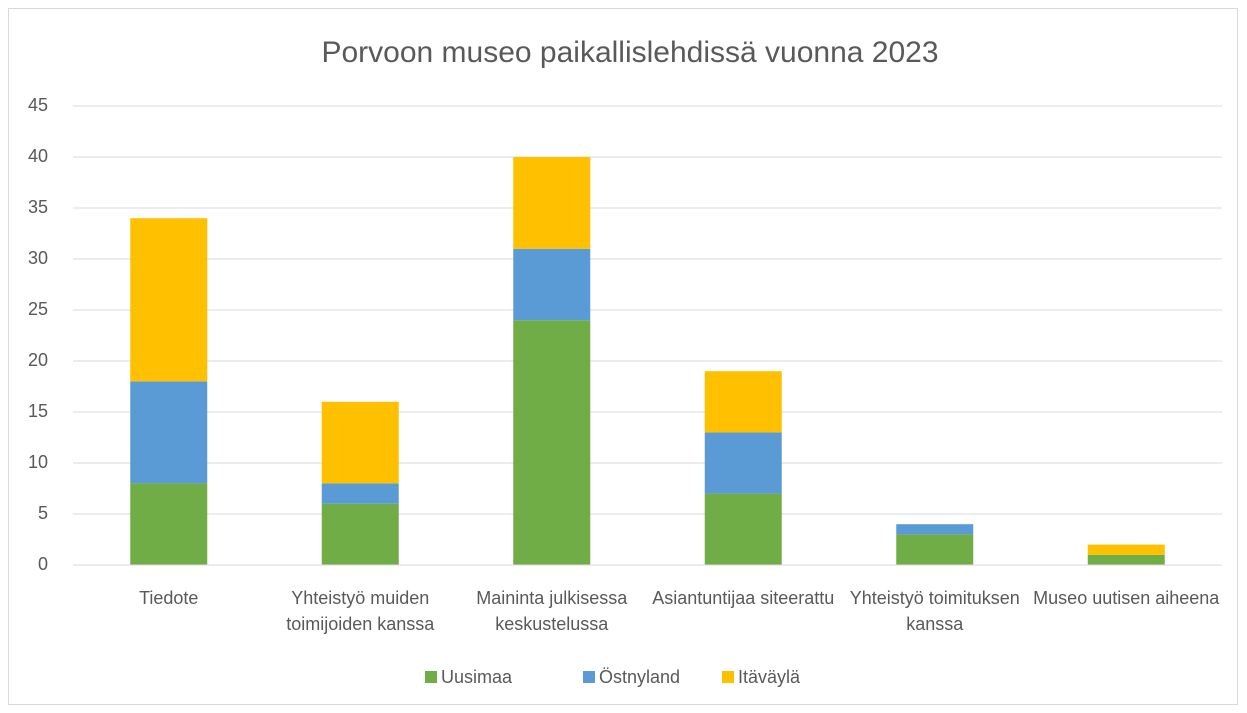 This screenshot has height=713, width=1247. I want to click on y-tick-label: 40, so click(38, 156).